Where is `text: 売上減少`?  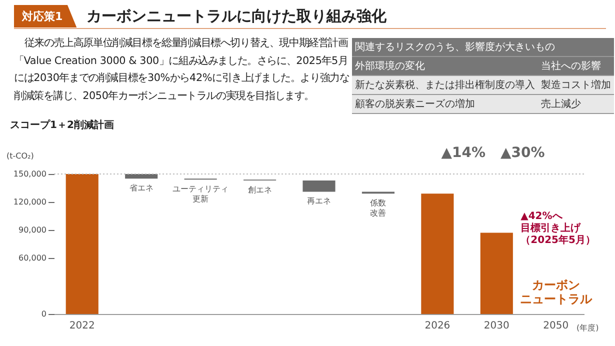
text: 売上減少 is located at coordinates (576, 104).